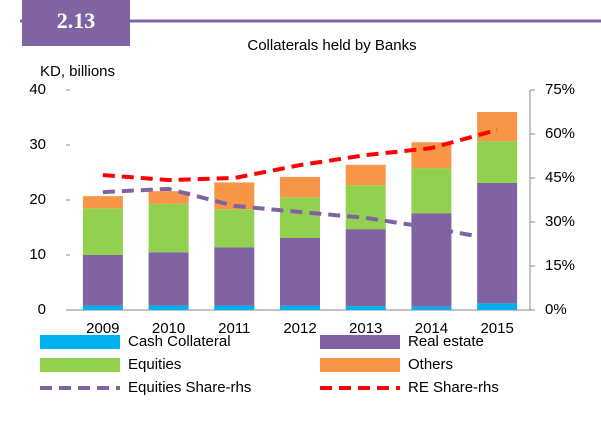 This screenshot has width=601, height=431. I want to click on x-tick-label: 2011, so click(234, 328).